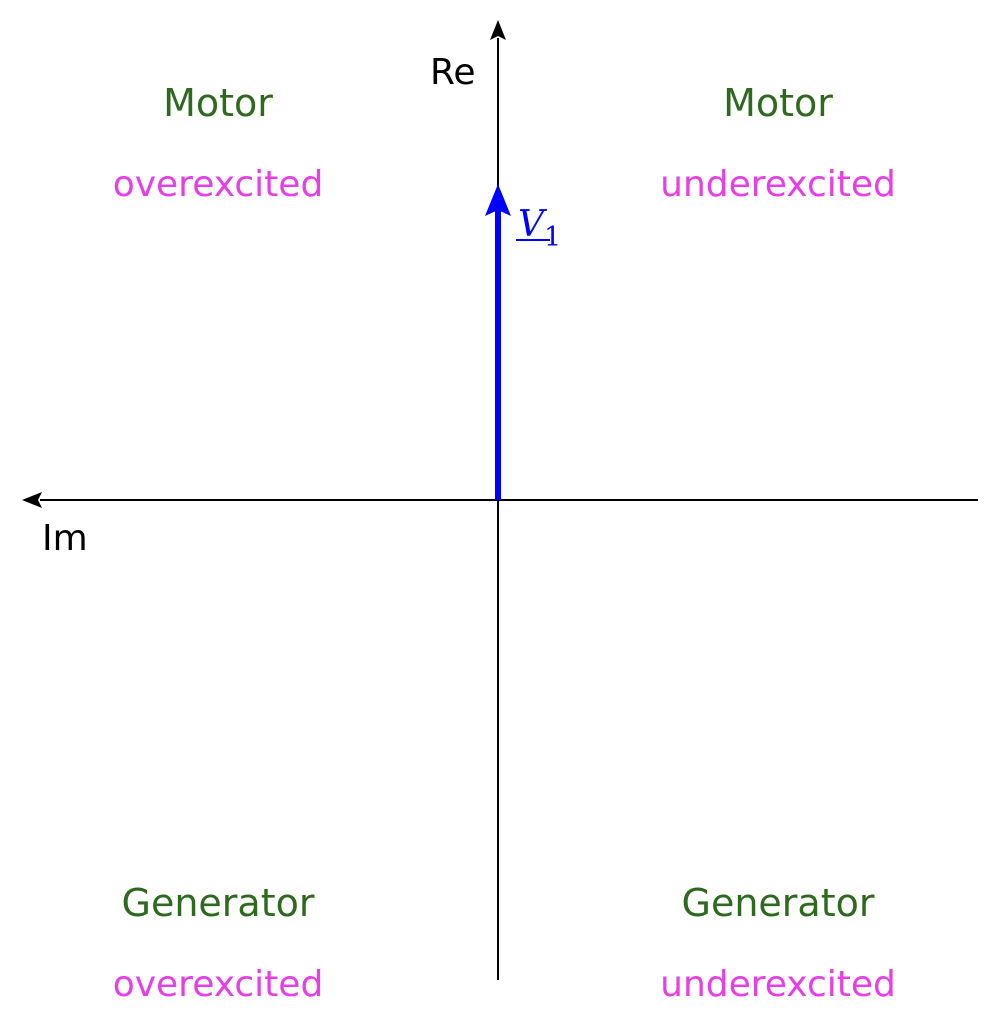 This screenshot has width=986, height=1036. I want to click on phasor-v1-arrowhead, so click(498, 200).